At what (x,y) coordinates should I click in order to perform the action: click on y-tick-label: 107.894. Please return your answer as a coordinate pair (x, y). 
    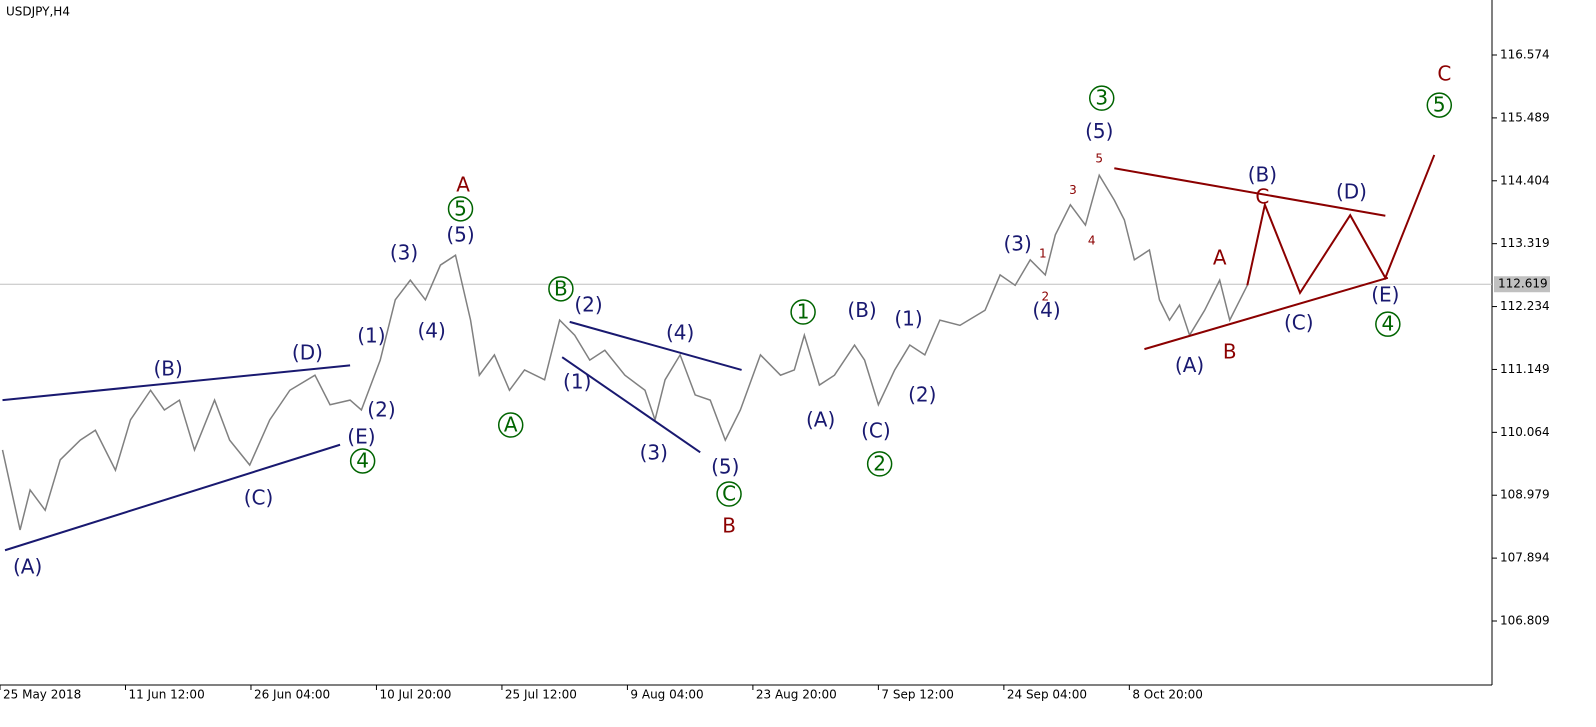
    Looking at the image, I should click on (1525, 558).